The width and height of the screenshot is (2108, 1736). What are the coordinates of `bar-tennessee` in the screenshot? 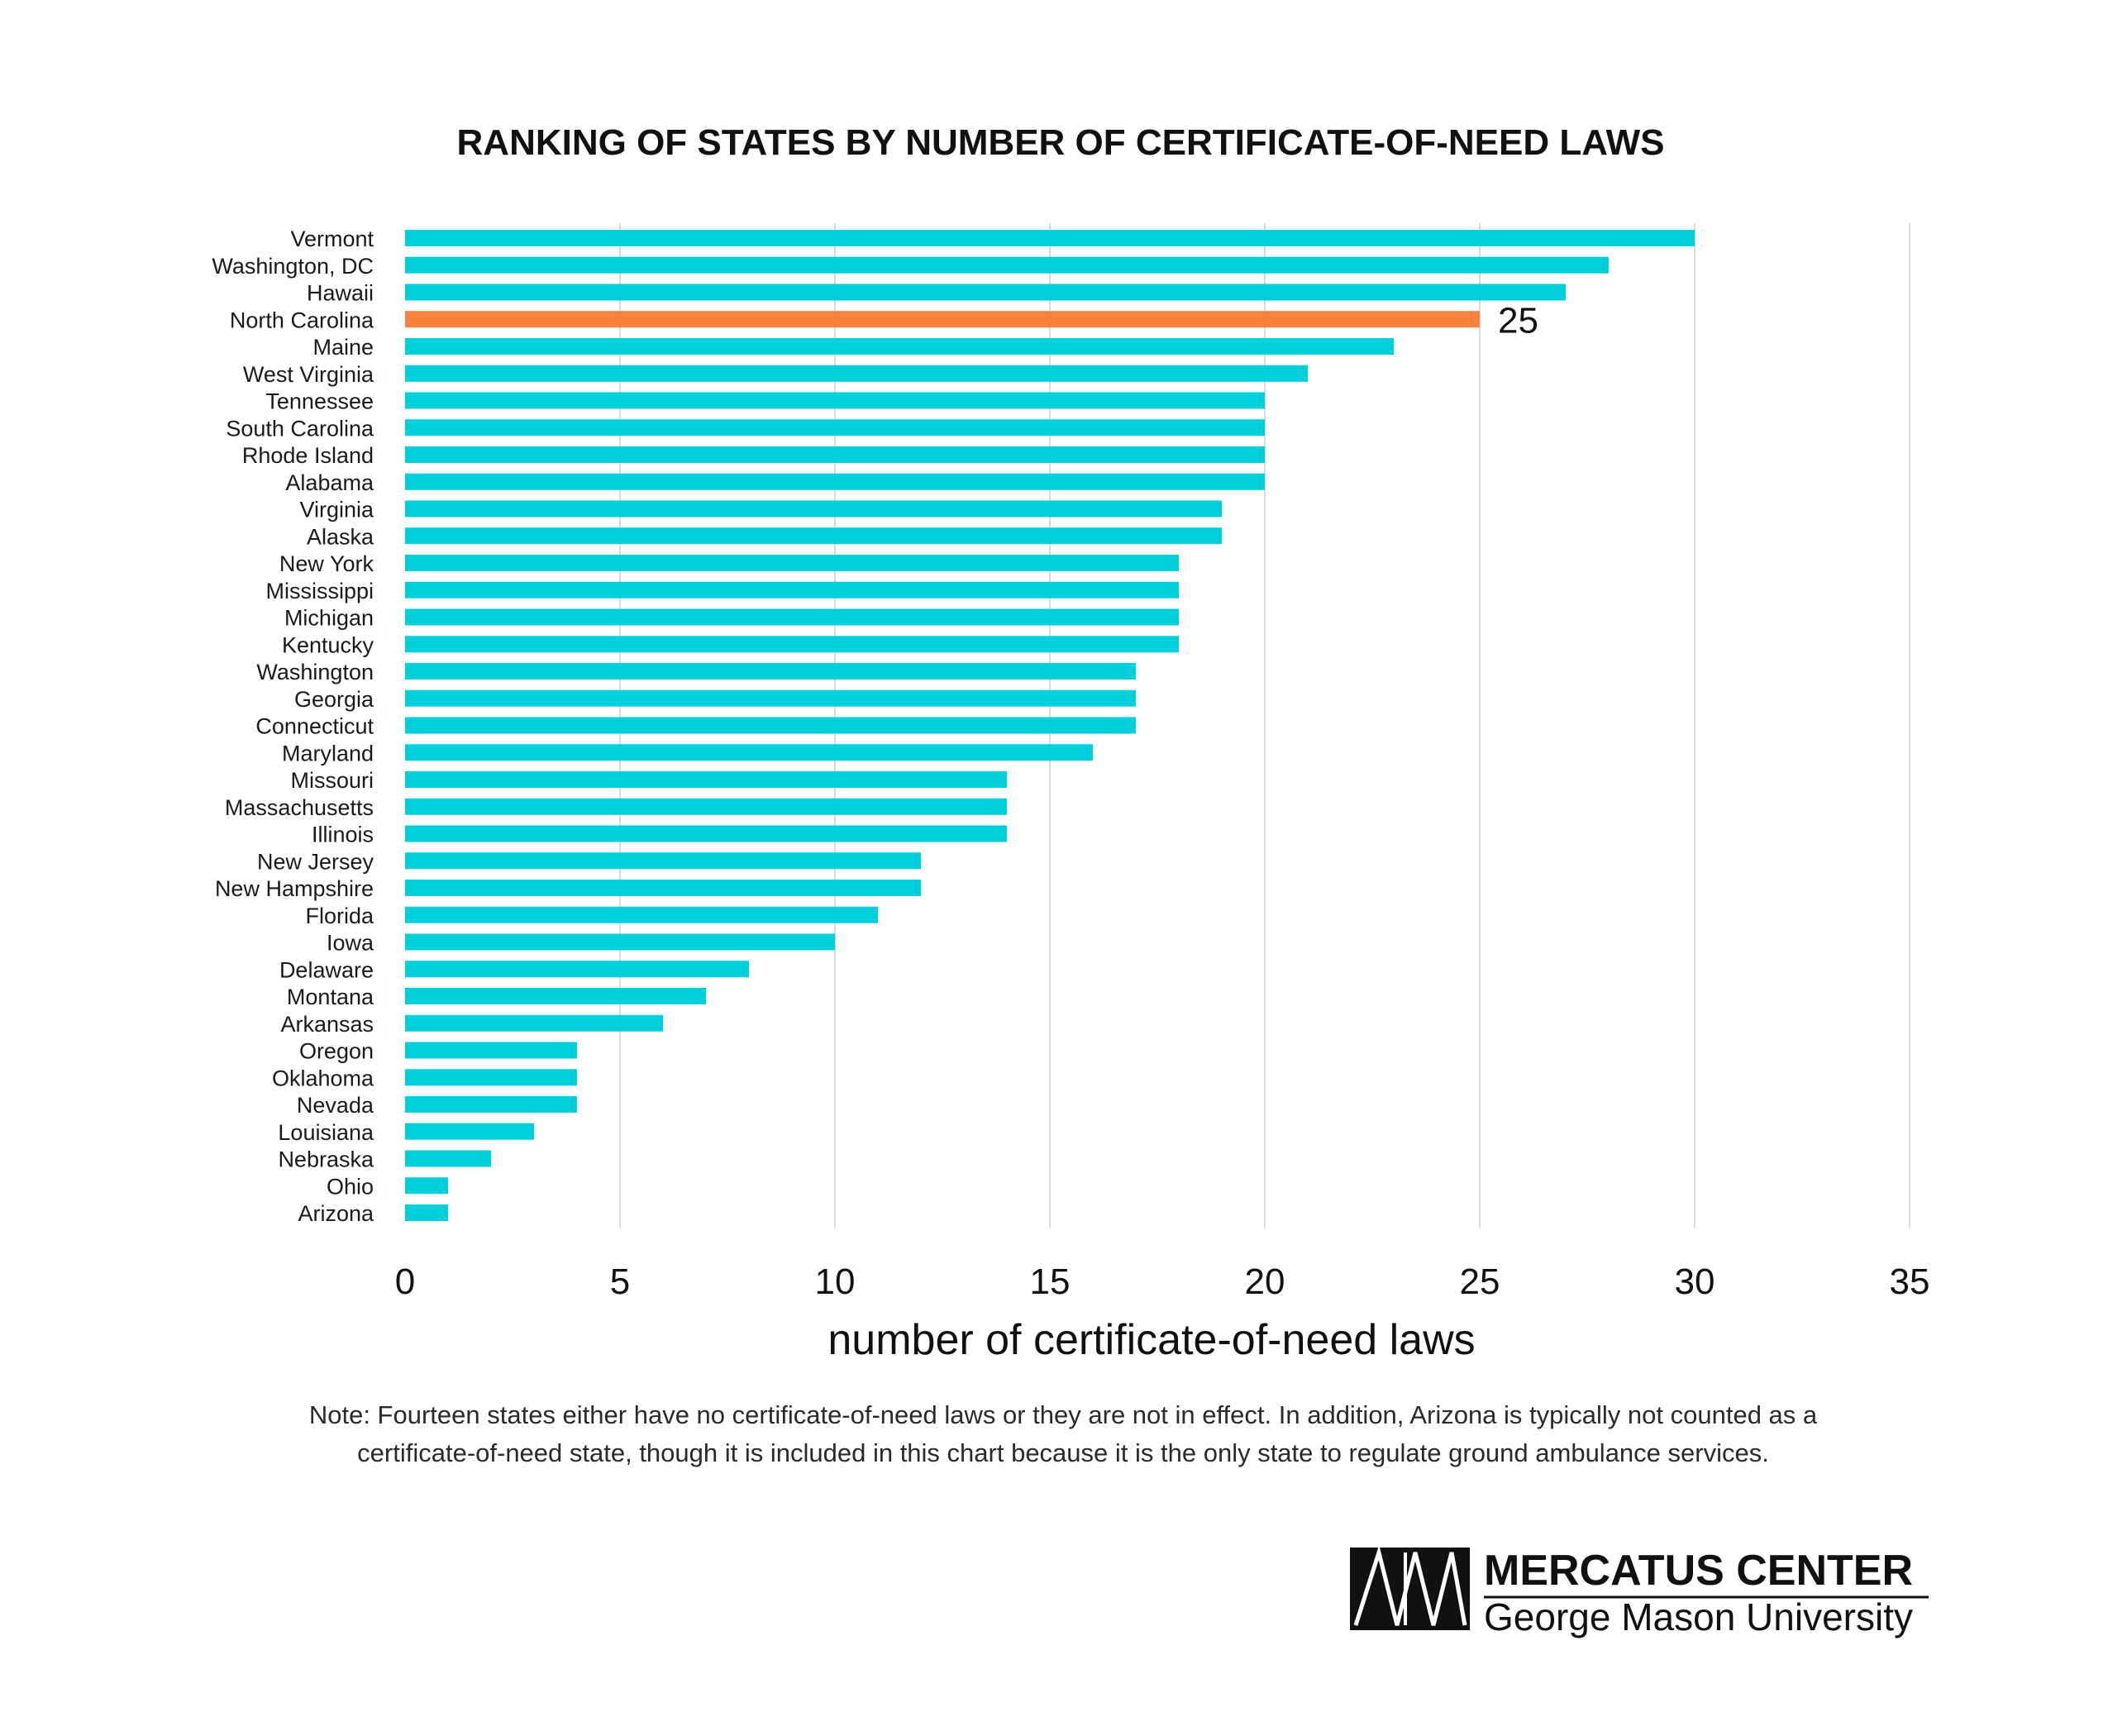 It's located at (835, 400).